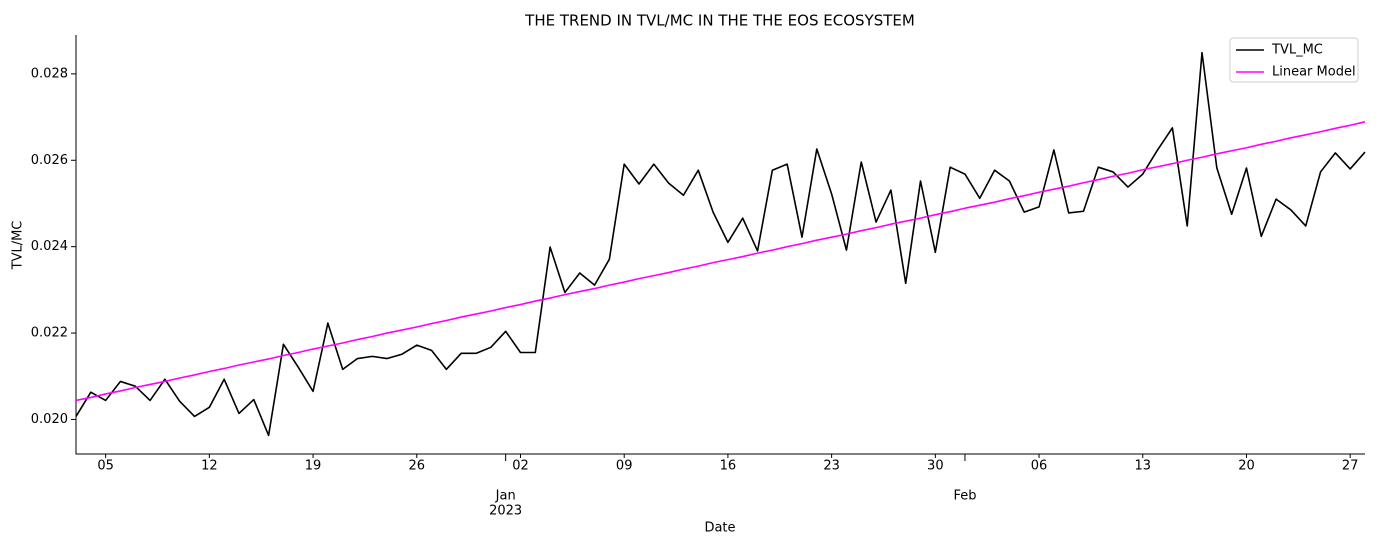  Describe the element at coordinates (1294, 60) in the screenshot. I see `legend-box` at that location.